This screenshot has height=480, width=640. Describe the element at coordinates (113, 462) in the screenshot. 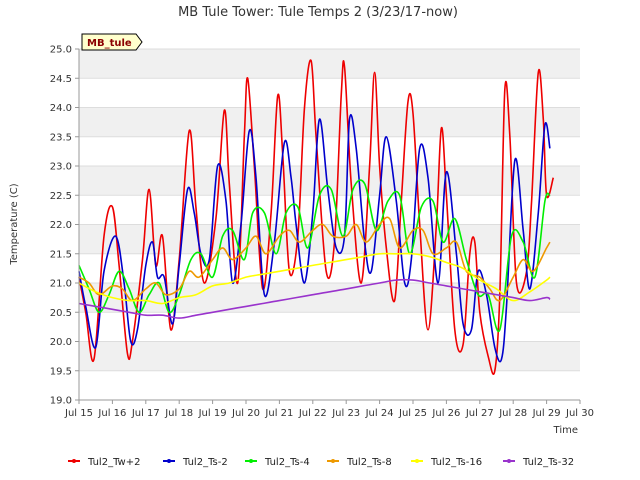

I see `legend-label: Tul2_Tw+2` at that location.